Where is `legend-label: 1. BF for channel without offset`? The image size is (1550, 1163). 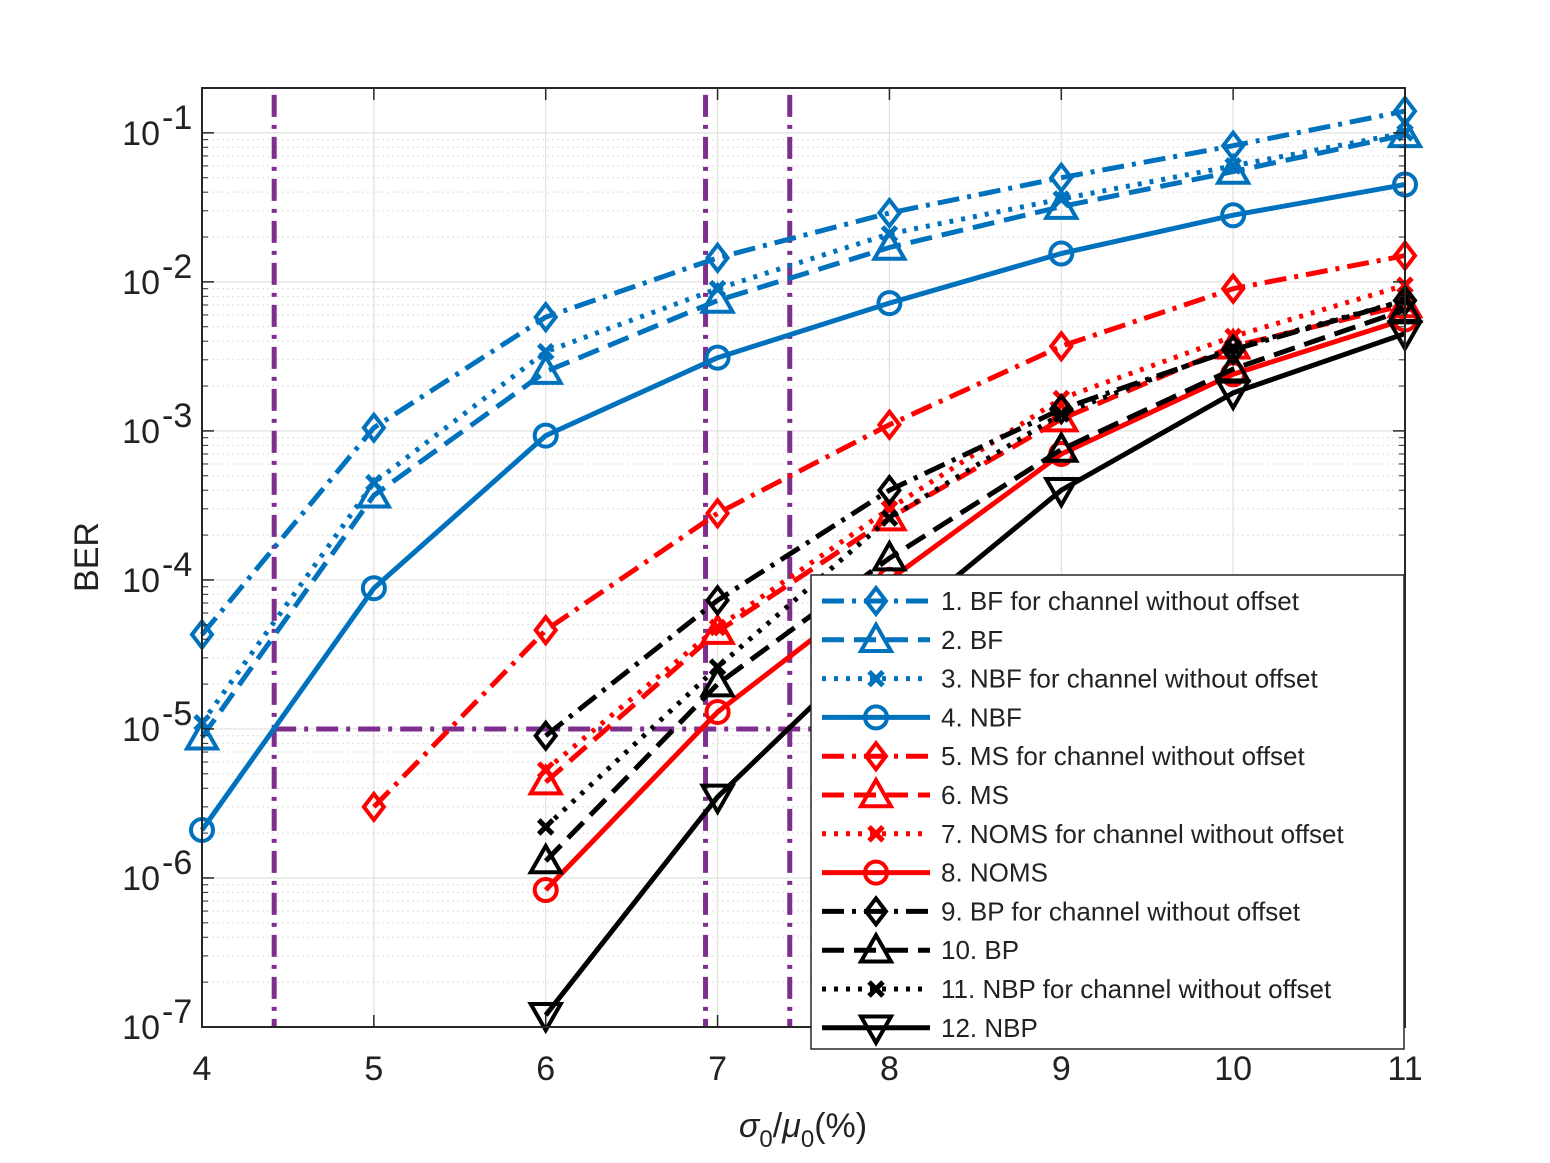
legend-label: 1. BF for channel without offset is located at coordinates (1120, 601).